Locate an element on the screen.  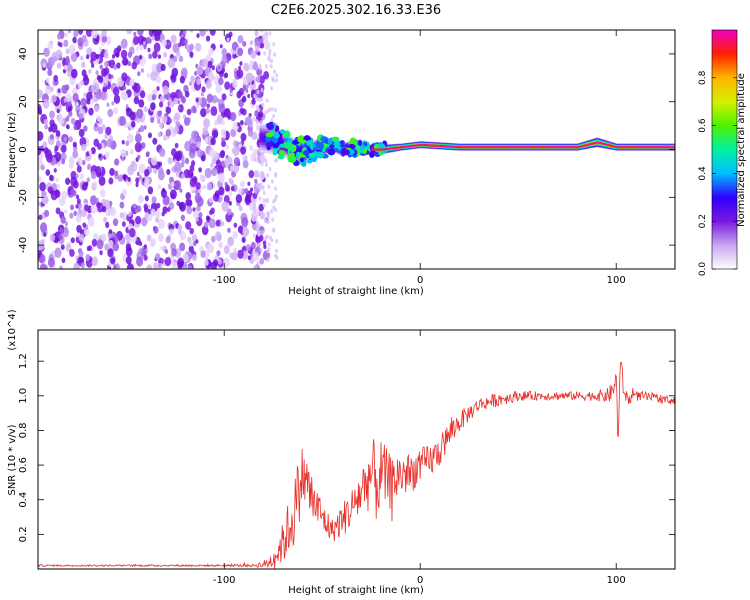
ridge-blob is located at coordinates (276, 135).